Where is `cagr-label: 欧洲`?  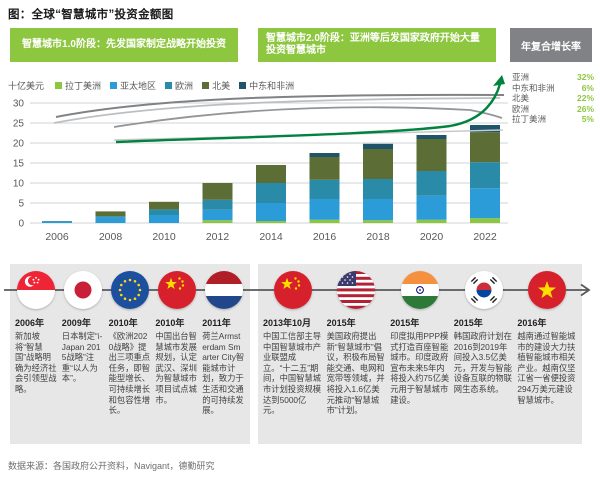
cagr-label: 欧洲 is located at coordinates (521, 108).